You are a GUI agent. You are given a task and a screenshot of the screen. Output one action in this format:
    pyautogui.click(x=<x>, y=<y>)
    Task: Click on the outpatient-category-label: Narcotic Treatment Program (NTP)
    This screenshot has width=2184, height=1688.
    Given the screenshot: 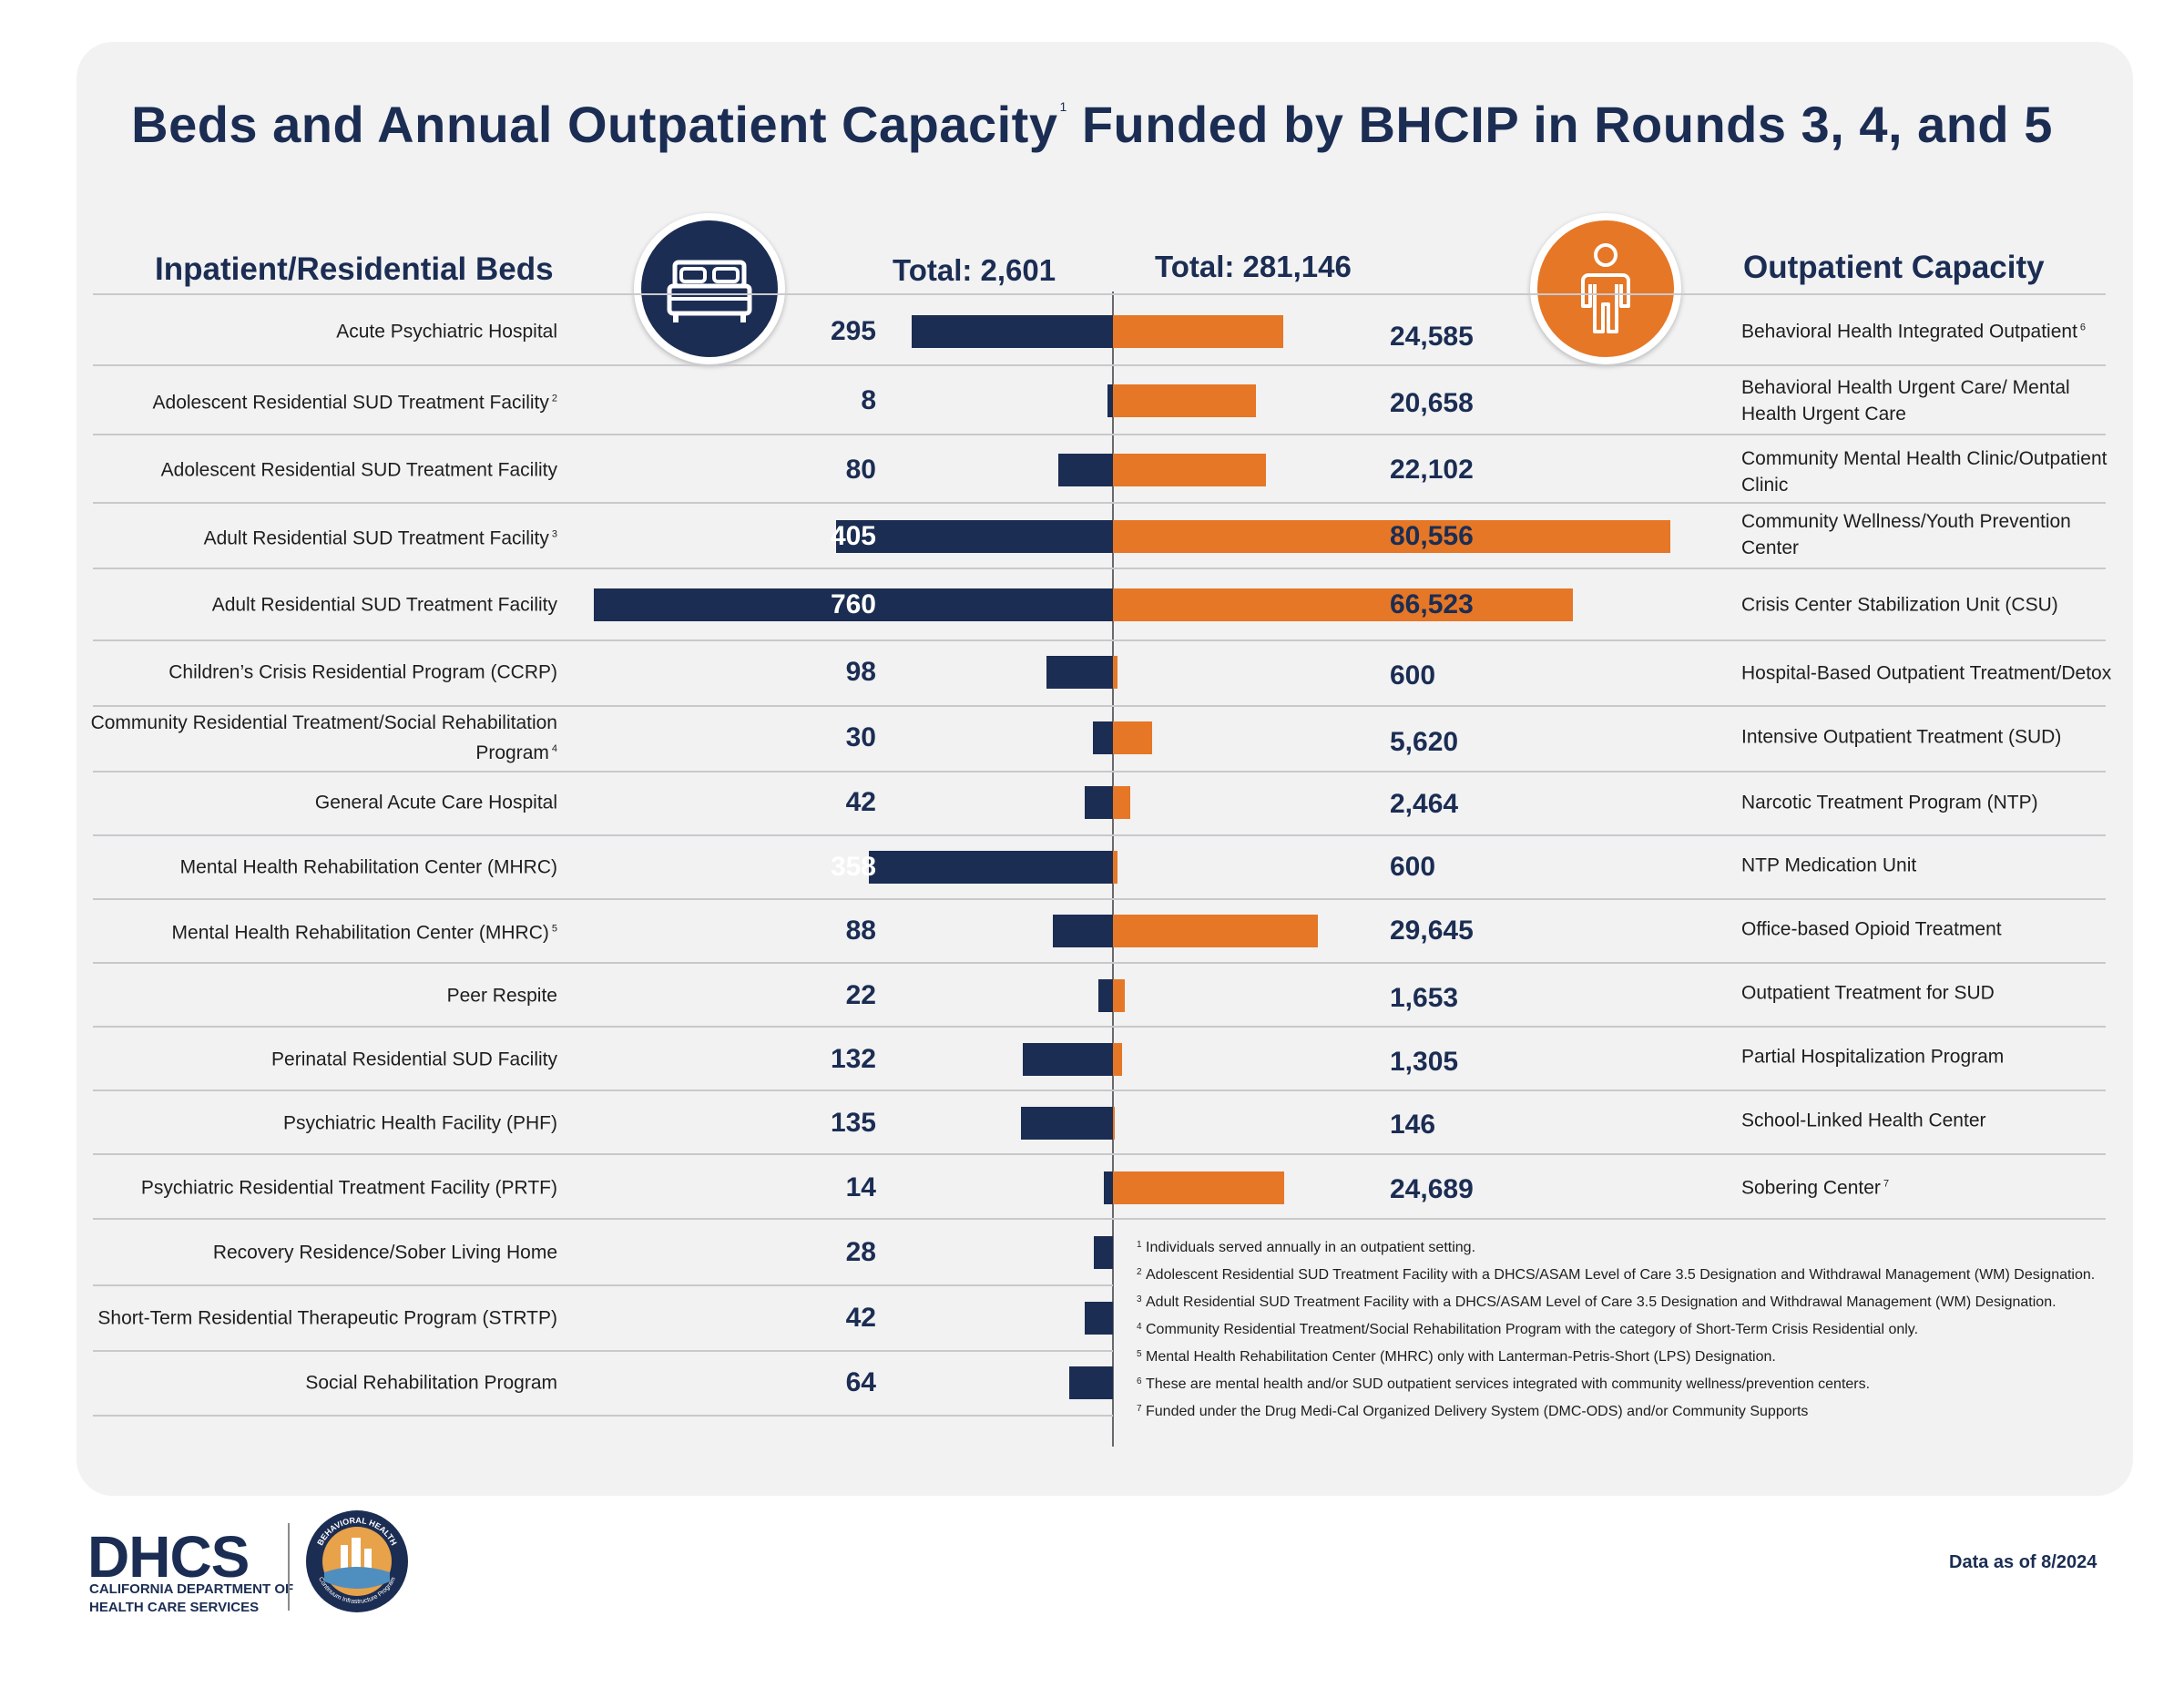 What is the action you would take?
    pyautogui.click(x=1933, y=803)
    